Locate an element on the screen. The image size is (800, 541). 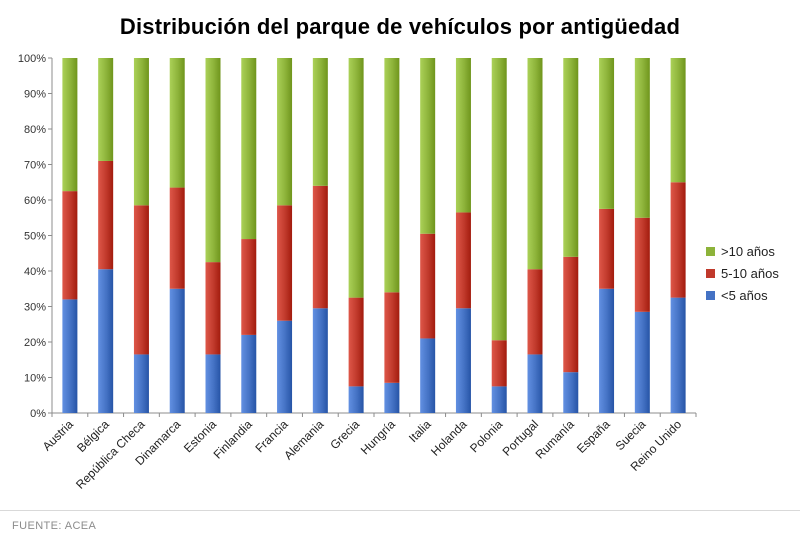
x-tick-label: Alemania is located at coordinates (304, 440).